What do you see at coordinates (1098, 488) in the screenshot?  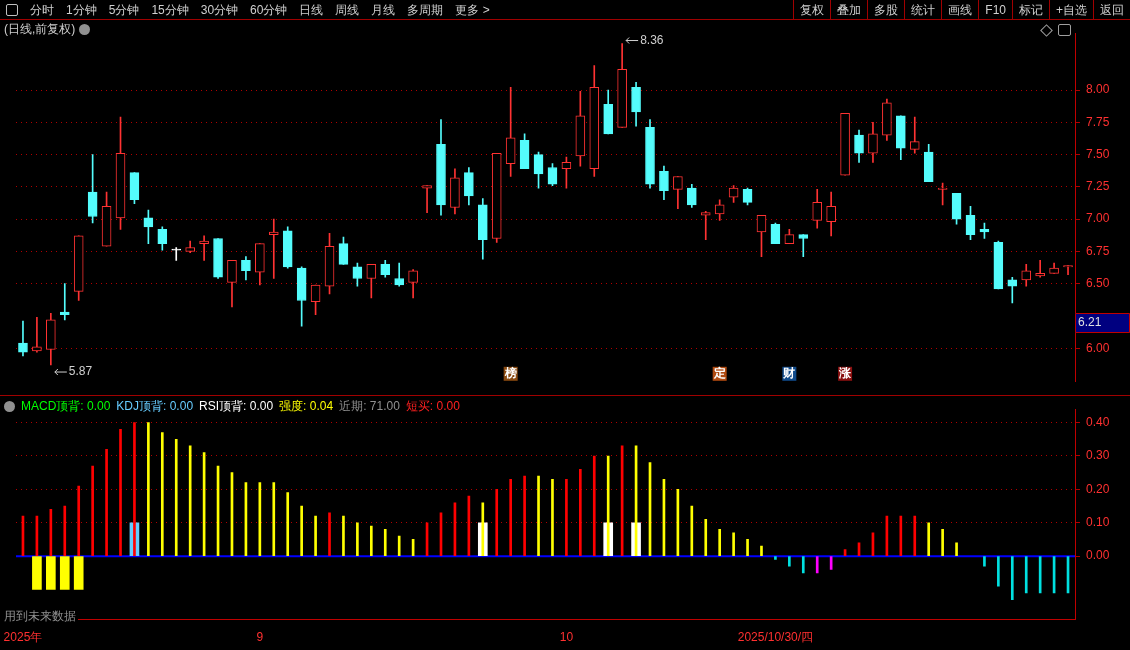 I see `y-tick-label: 0.20` at bounding box center [1098, 488].